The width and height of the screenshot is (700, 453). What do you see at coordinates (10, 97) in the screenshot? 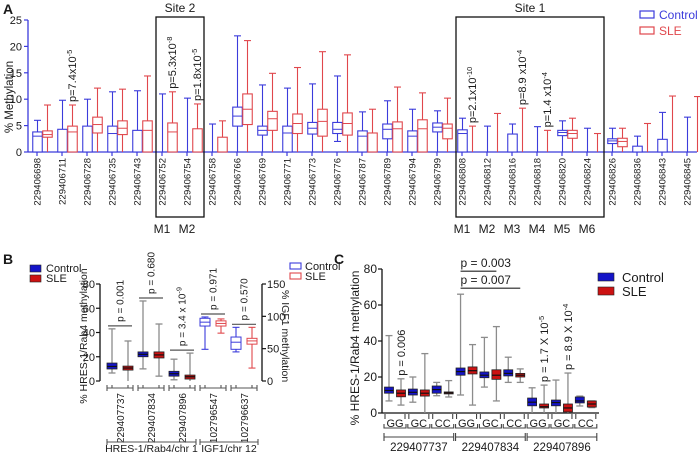
I see `y-axis-title-a: % Methylation` at bounding box center [10, 97].